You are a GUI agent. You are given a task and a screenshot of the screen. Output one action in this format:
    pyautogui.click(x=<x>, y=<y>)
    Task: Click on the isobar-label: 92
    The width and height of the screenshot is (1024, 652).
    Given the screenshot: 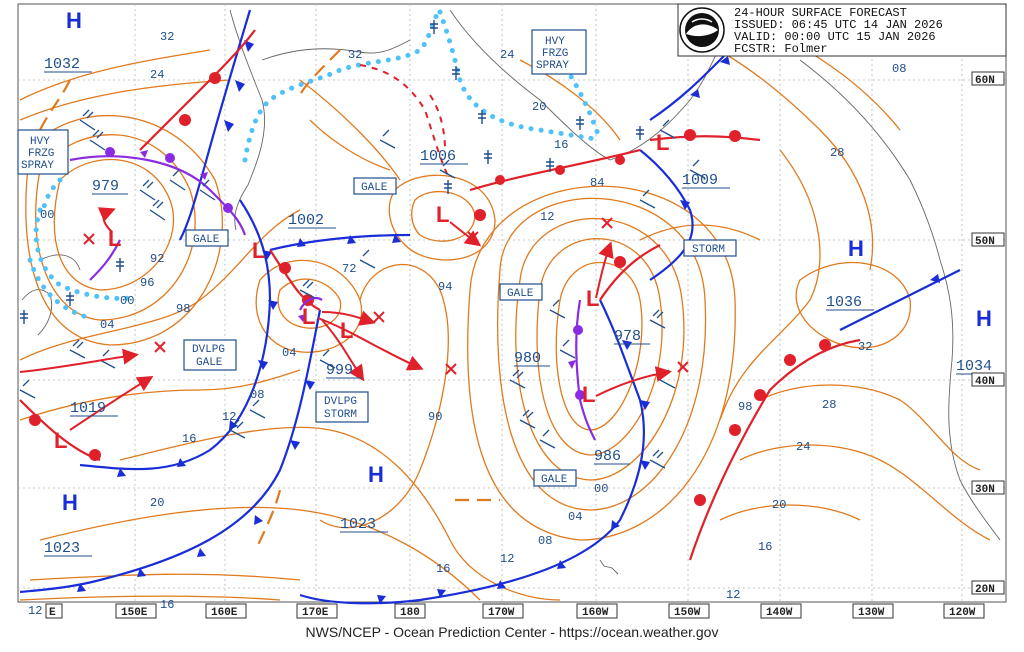 What is the action you would take?
    pyautogui.click(x=157, y=259)
    